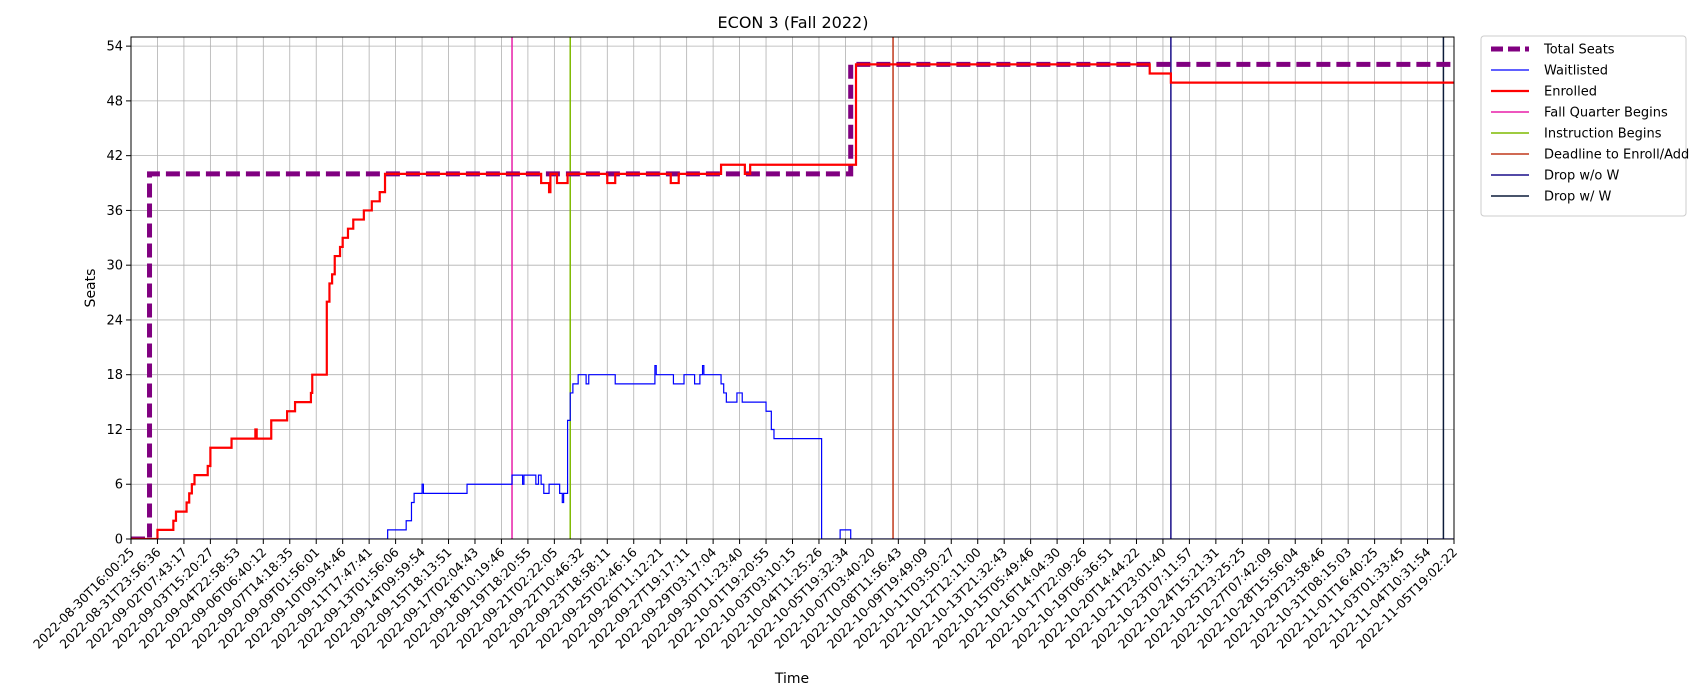  Describe the element at coordinates (114, 101) in the screenshot. I see `y-tick-label: 48` at that location.